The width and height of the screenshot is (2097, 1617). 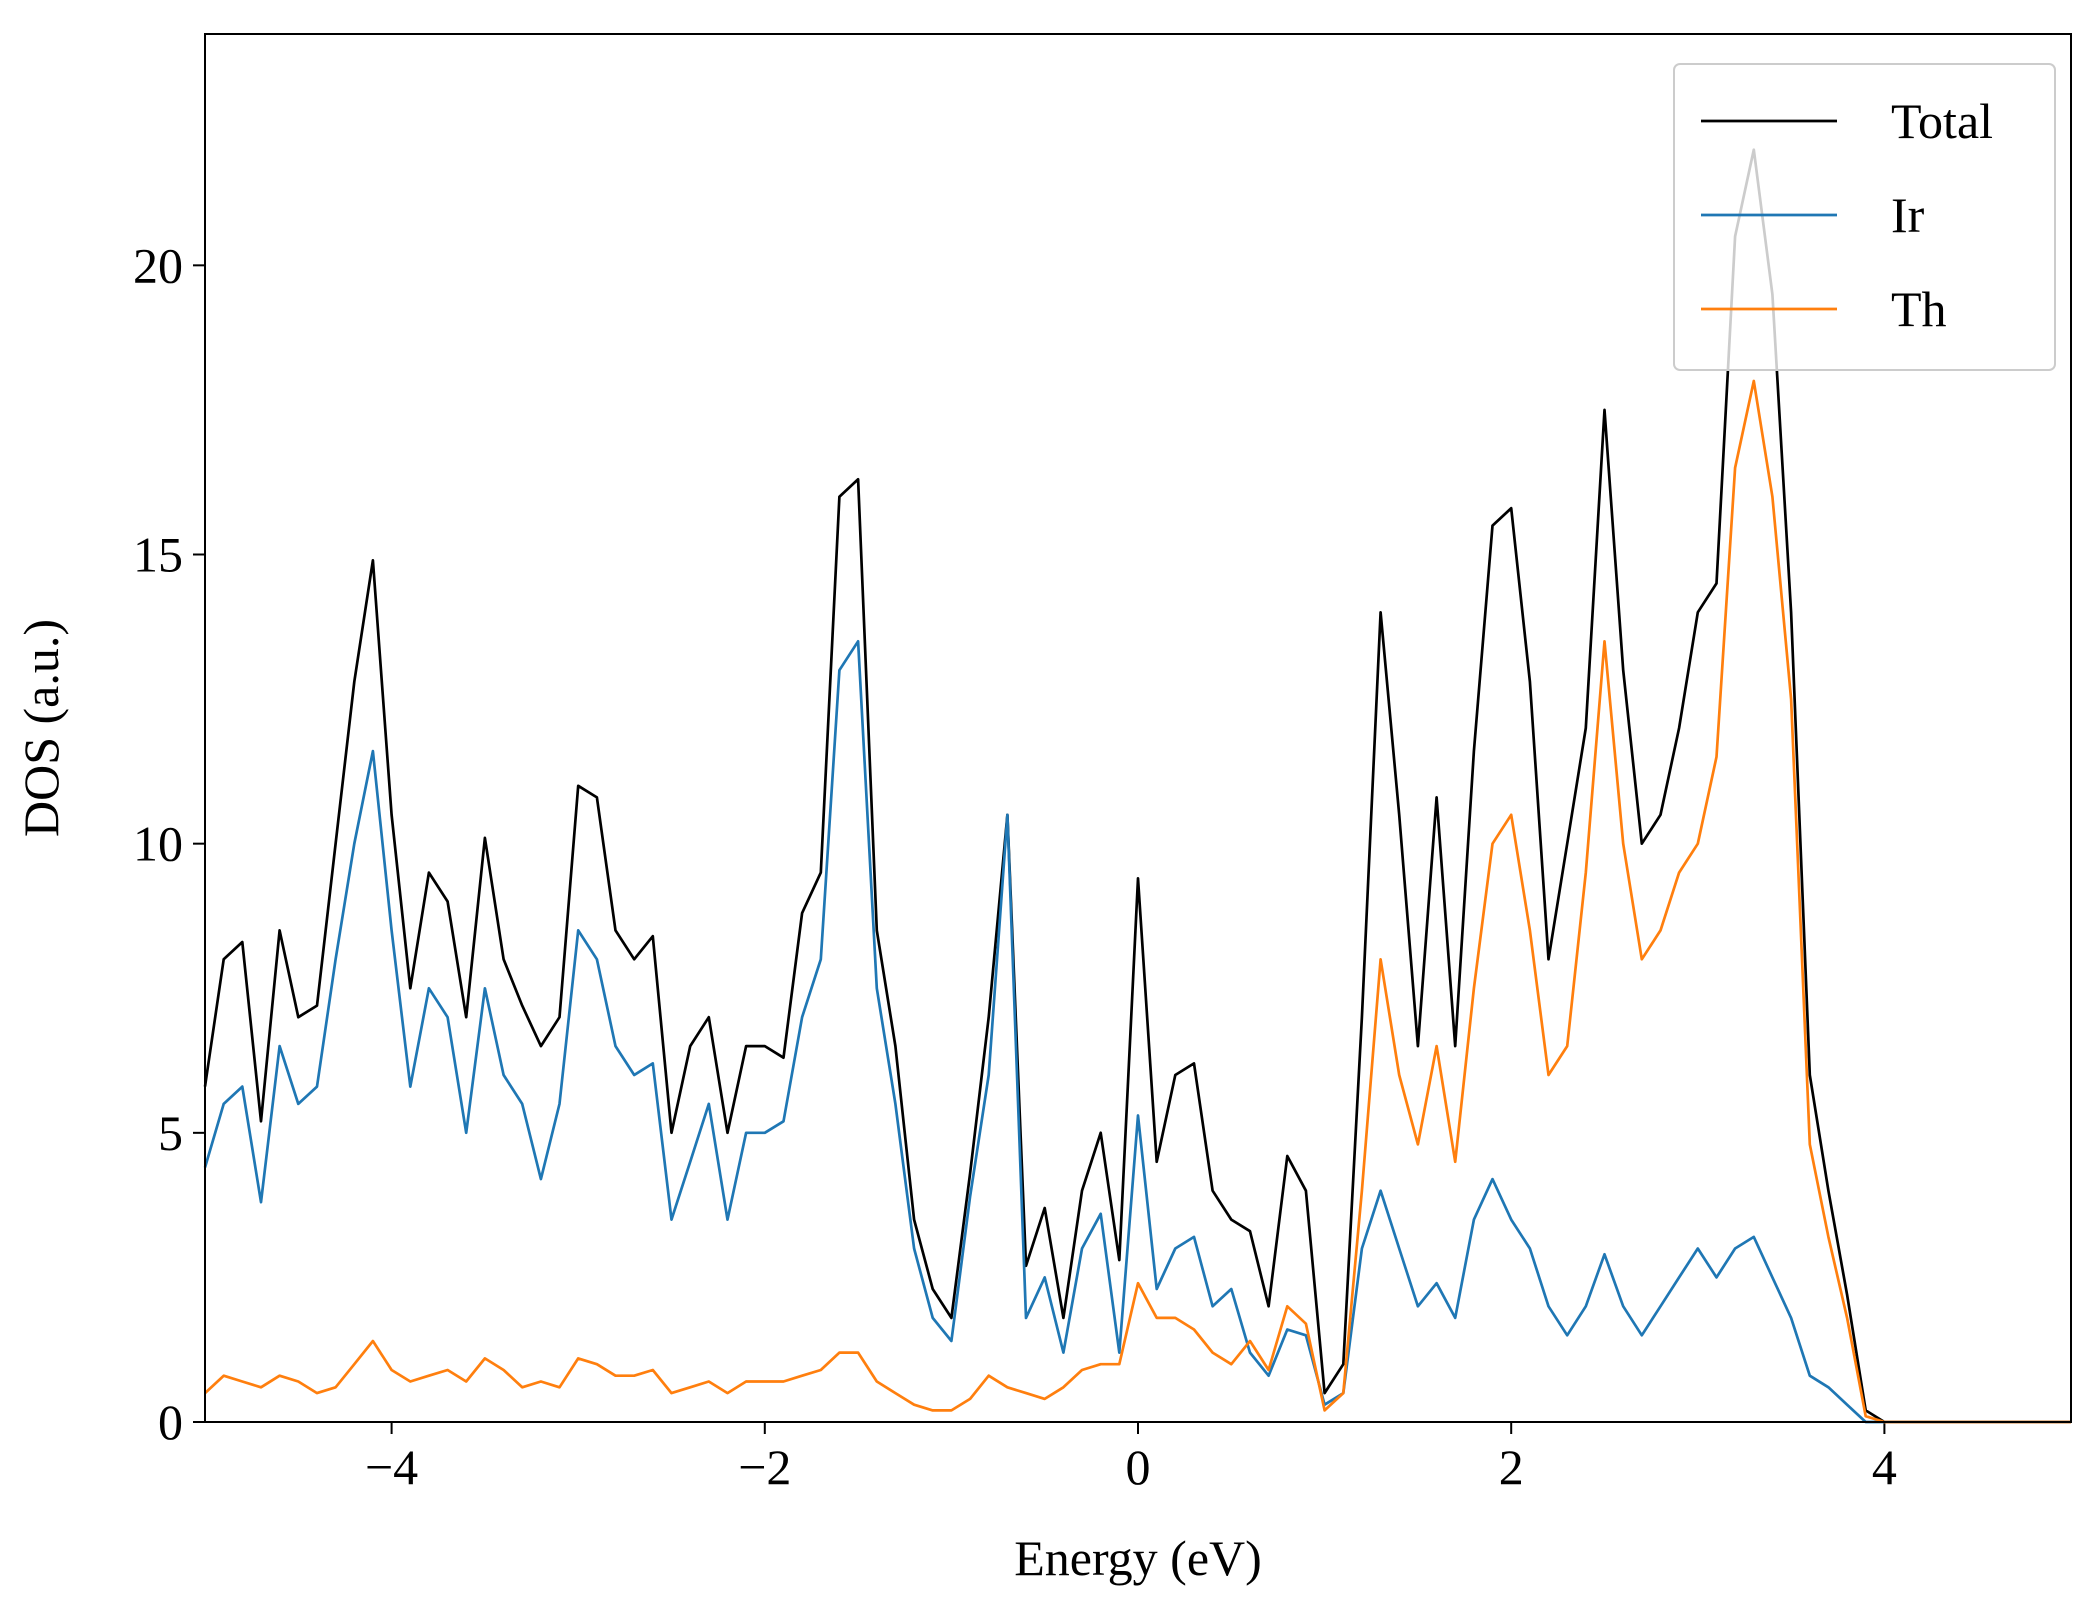 I want to click on y-tick-label: 5, so click(x=170, y=1133).